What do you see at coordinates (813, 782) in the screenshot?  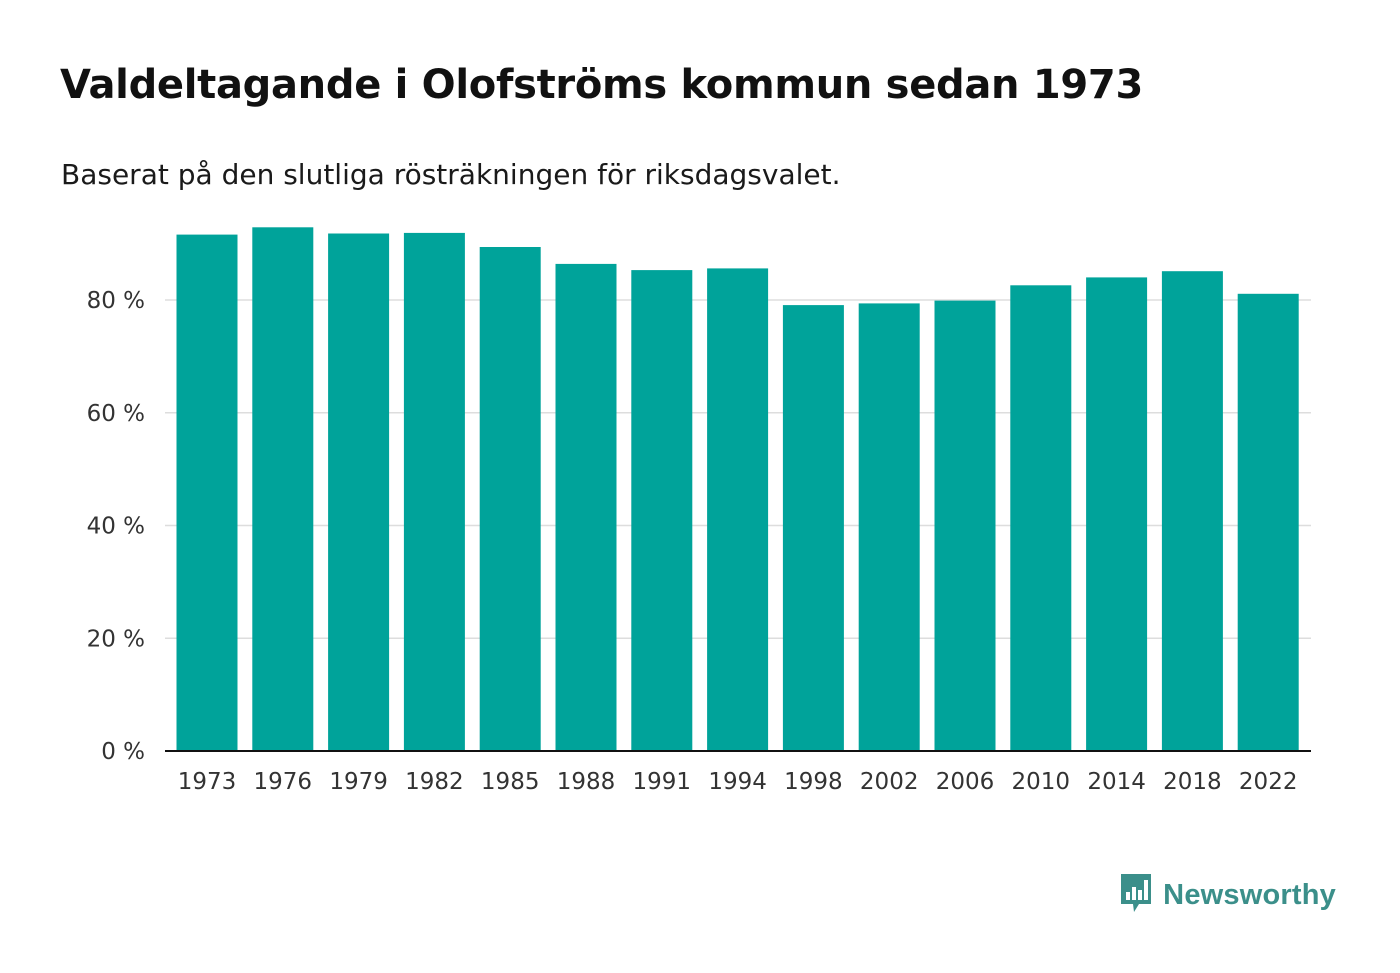 I see `x-tick-label: 1998` at bounding box center [813, 782].